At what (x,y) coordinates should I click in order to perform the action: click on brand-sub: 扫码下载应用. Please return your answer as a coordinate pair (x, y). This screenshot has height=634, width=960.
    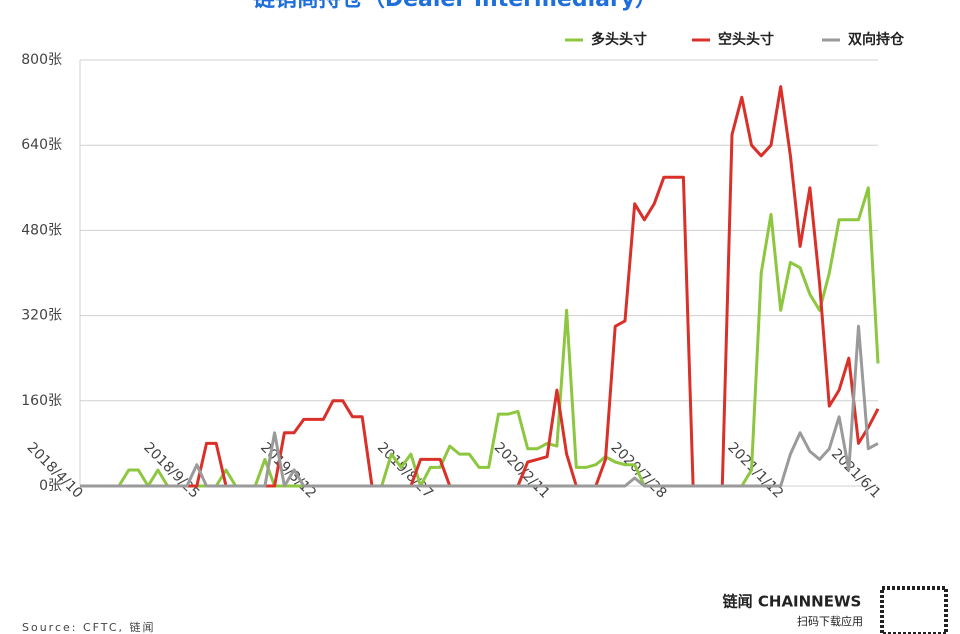
    Looking at the image, I should click on (830, 621).